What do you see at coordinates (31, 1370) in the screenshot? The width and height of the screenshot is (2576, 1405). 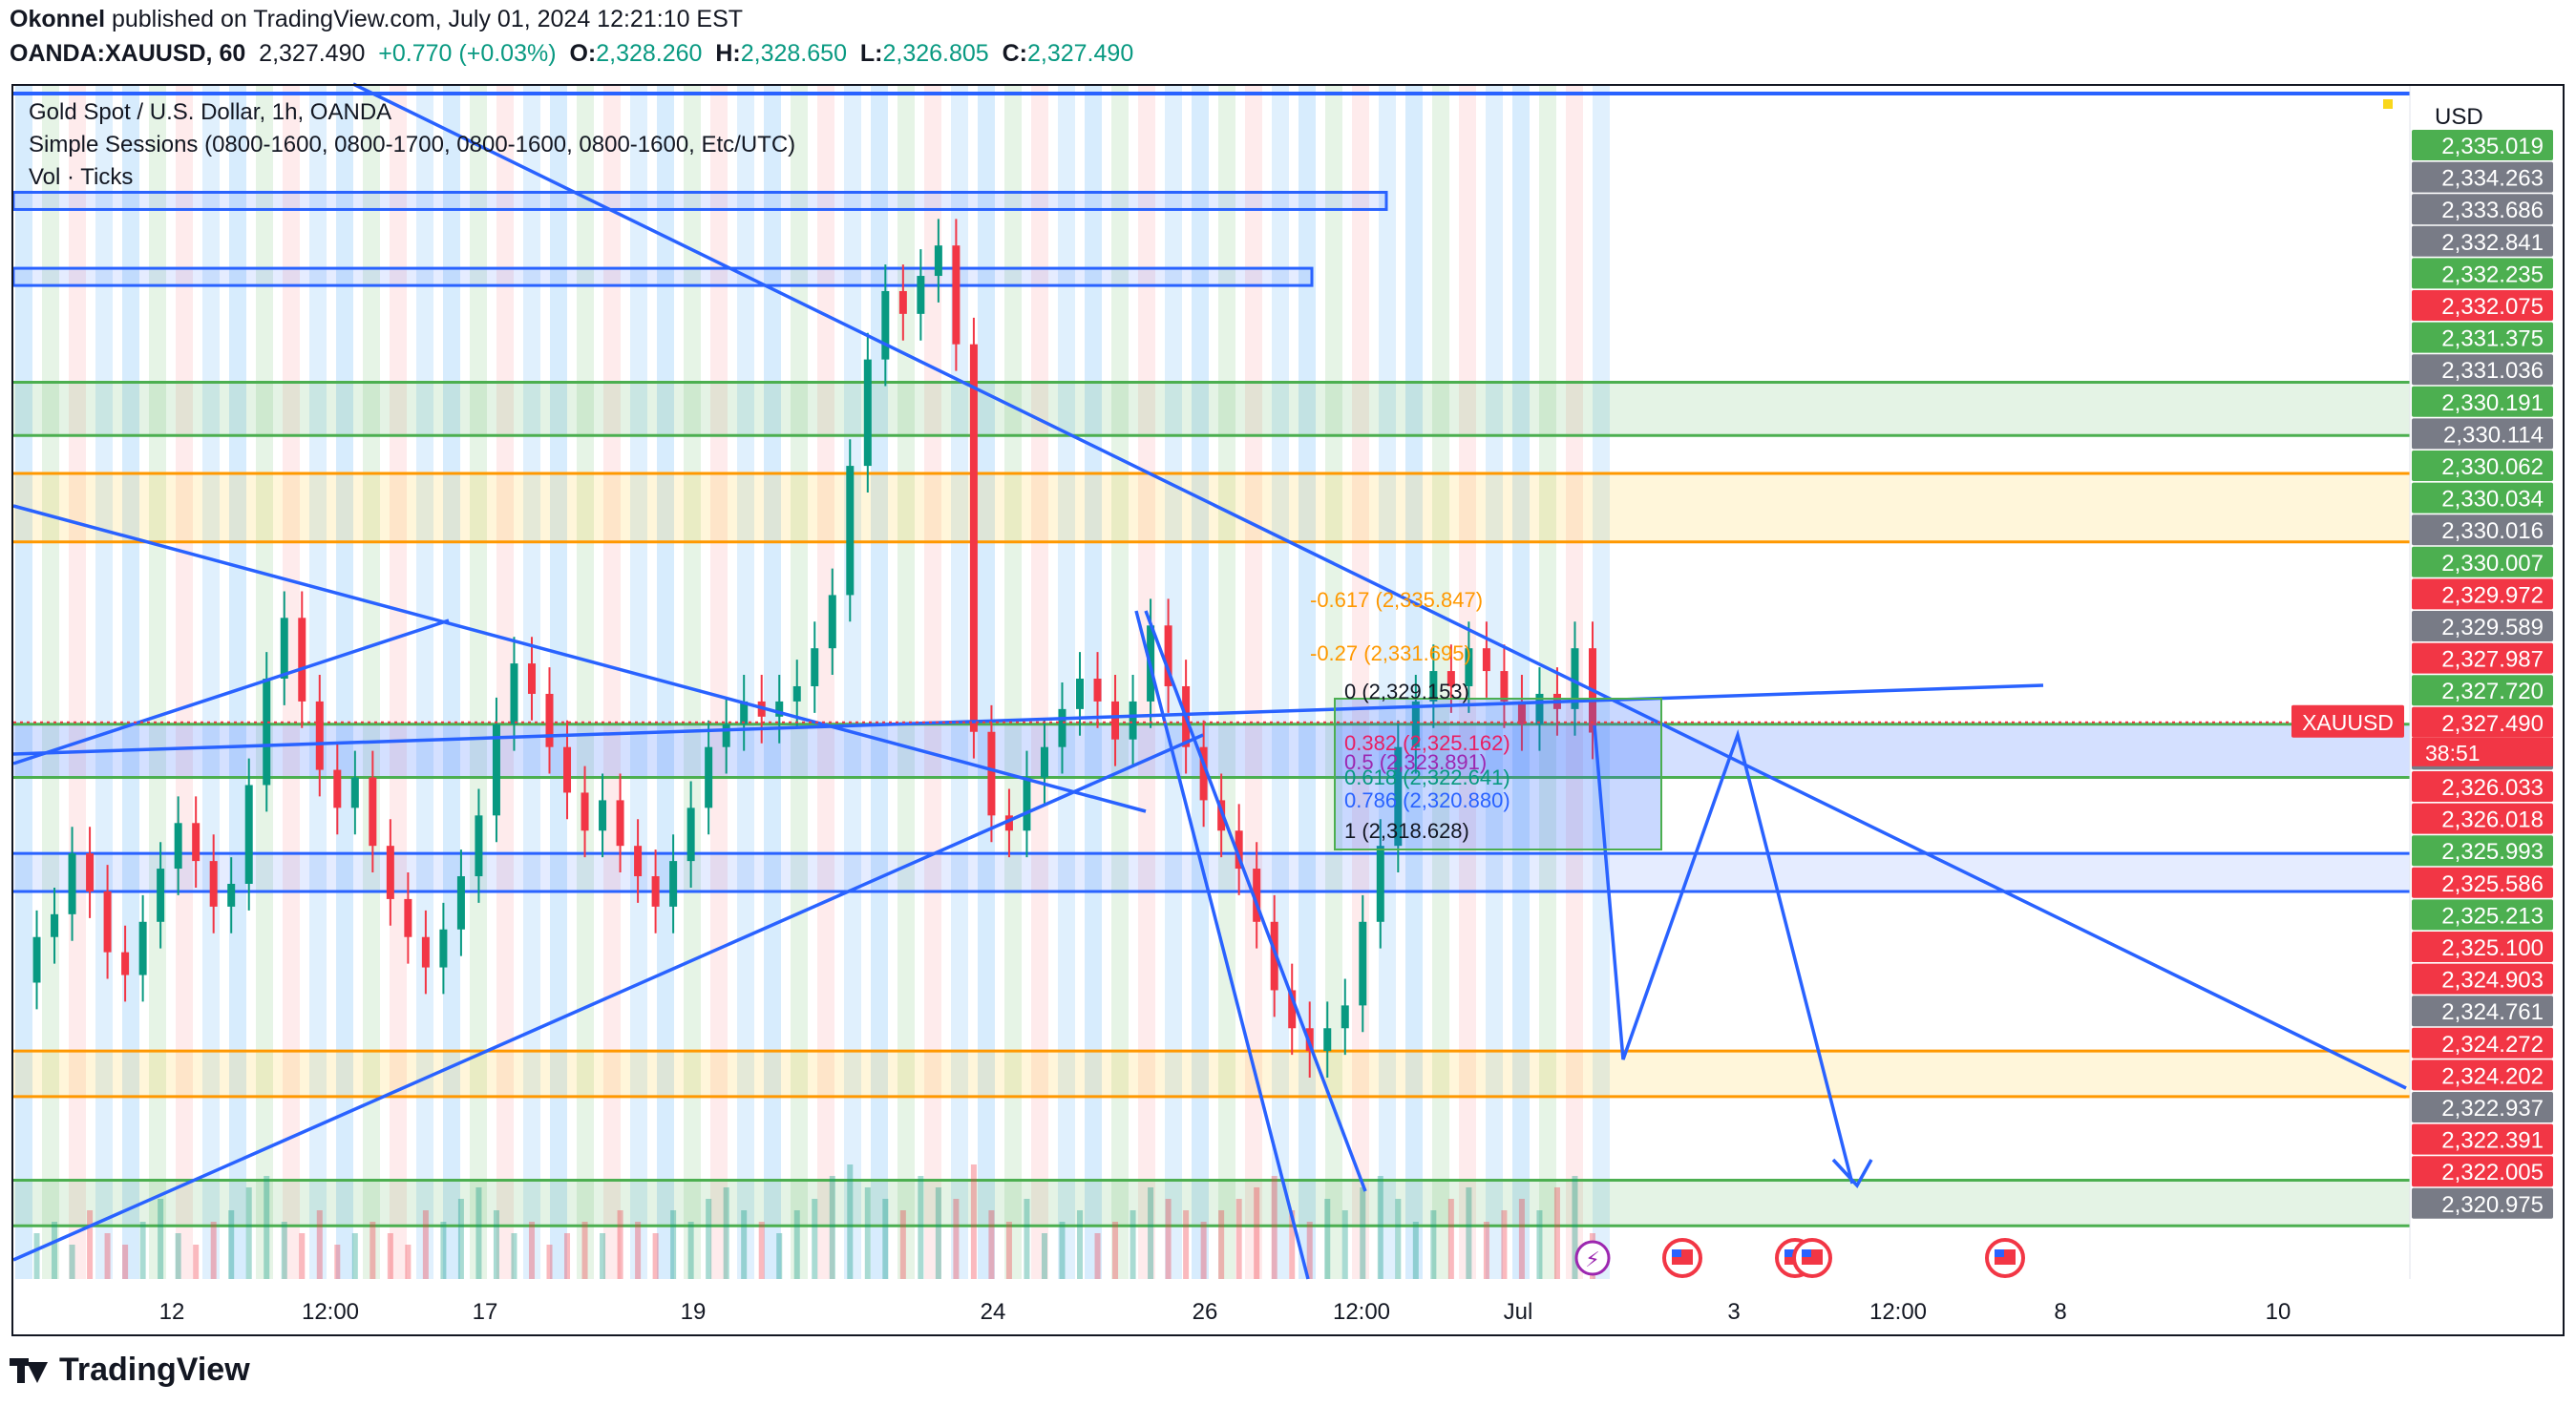 I see `tradingview-mark-icon` at bounding box center [31, 1370].